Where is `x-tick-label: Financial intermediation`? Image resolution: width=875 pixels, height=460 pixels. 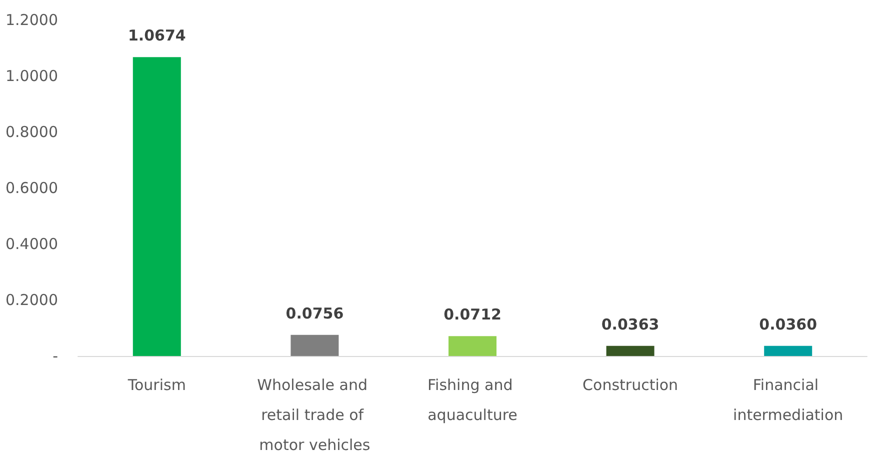 x-tick-label: Financial intermediation is located at coordinates (788, 400).